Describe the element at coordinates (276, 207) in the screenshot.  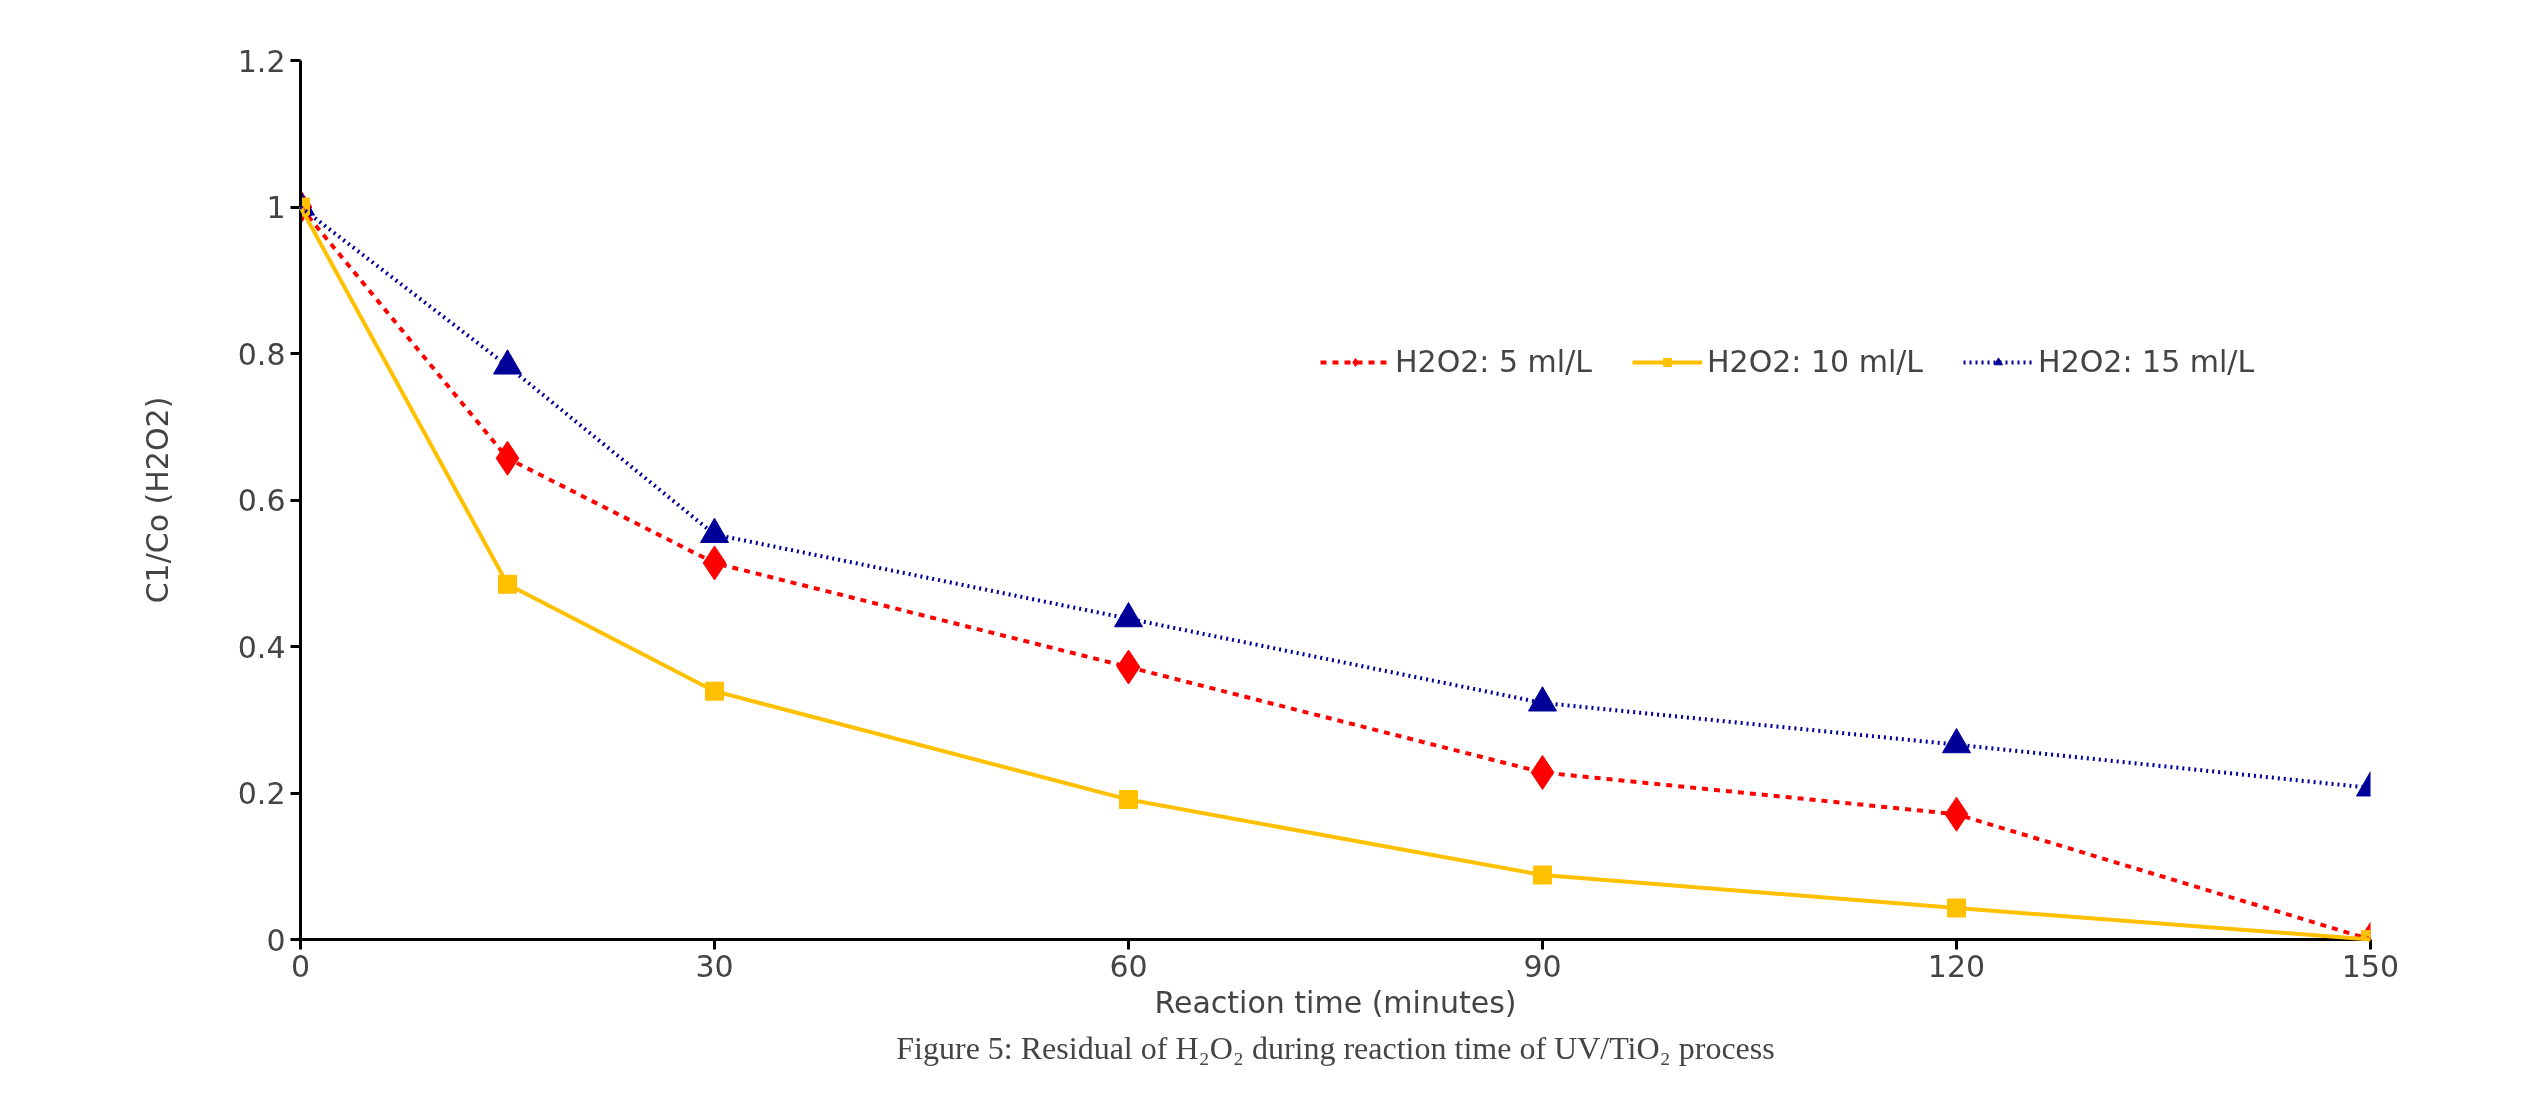
I see `y-tick-label: 1` at that location.